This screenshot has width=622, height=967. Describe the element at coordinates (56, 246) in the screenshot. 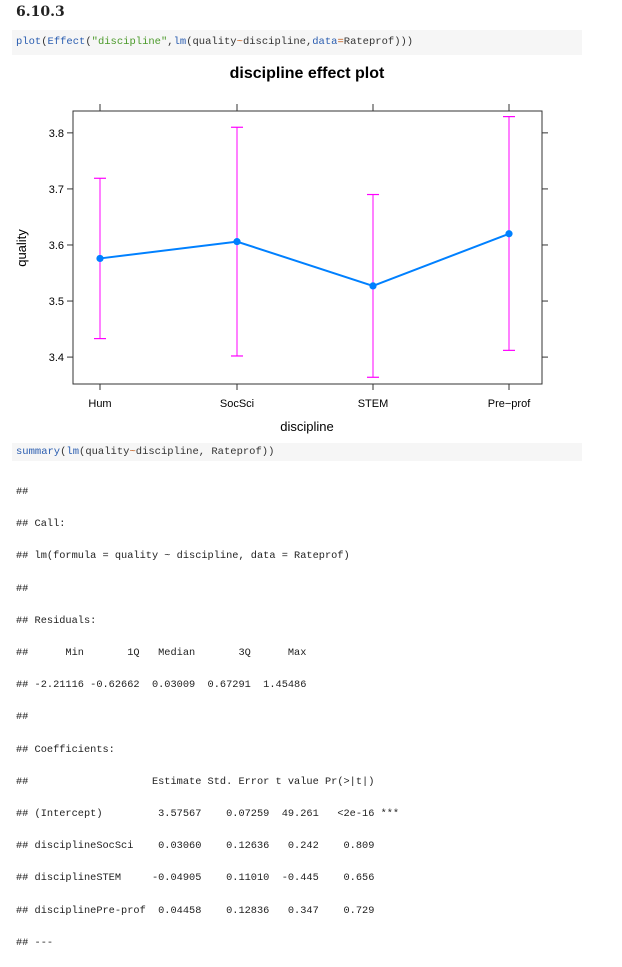

I see `y-tick-label: 3.6` at that location.